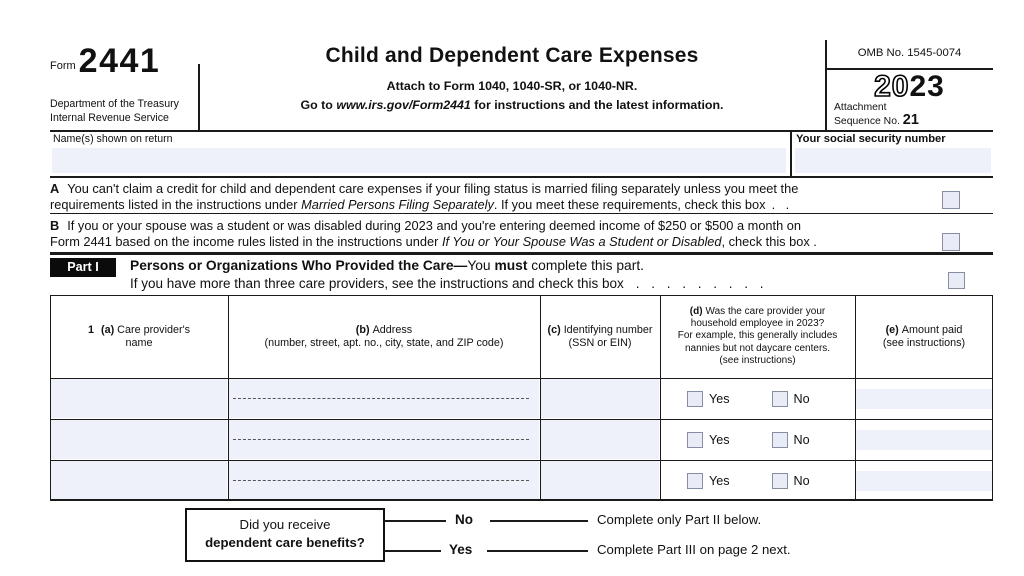 Image resolution: width=1024 pixels, height=576 pixels. What do you see at coordinates (541, 398) in the screenshot?
I see `table-col-divider-b` at bounding box center [541, 398].